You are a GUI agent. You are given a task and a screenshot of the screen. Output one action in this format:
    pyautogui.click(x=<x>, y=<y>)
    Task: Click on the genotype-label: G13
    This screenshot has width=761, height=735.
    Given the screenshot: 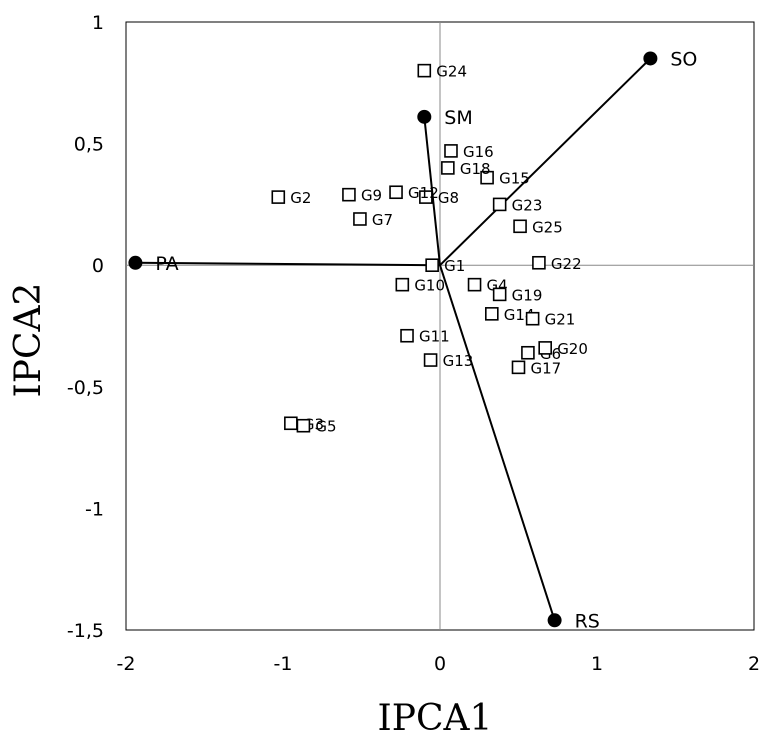 What is the action you would take?
    pyautogui.click(x=458, y=361)
    